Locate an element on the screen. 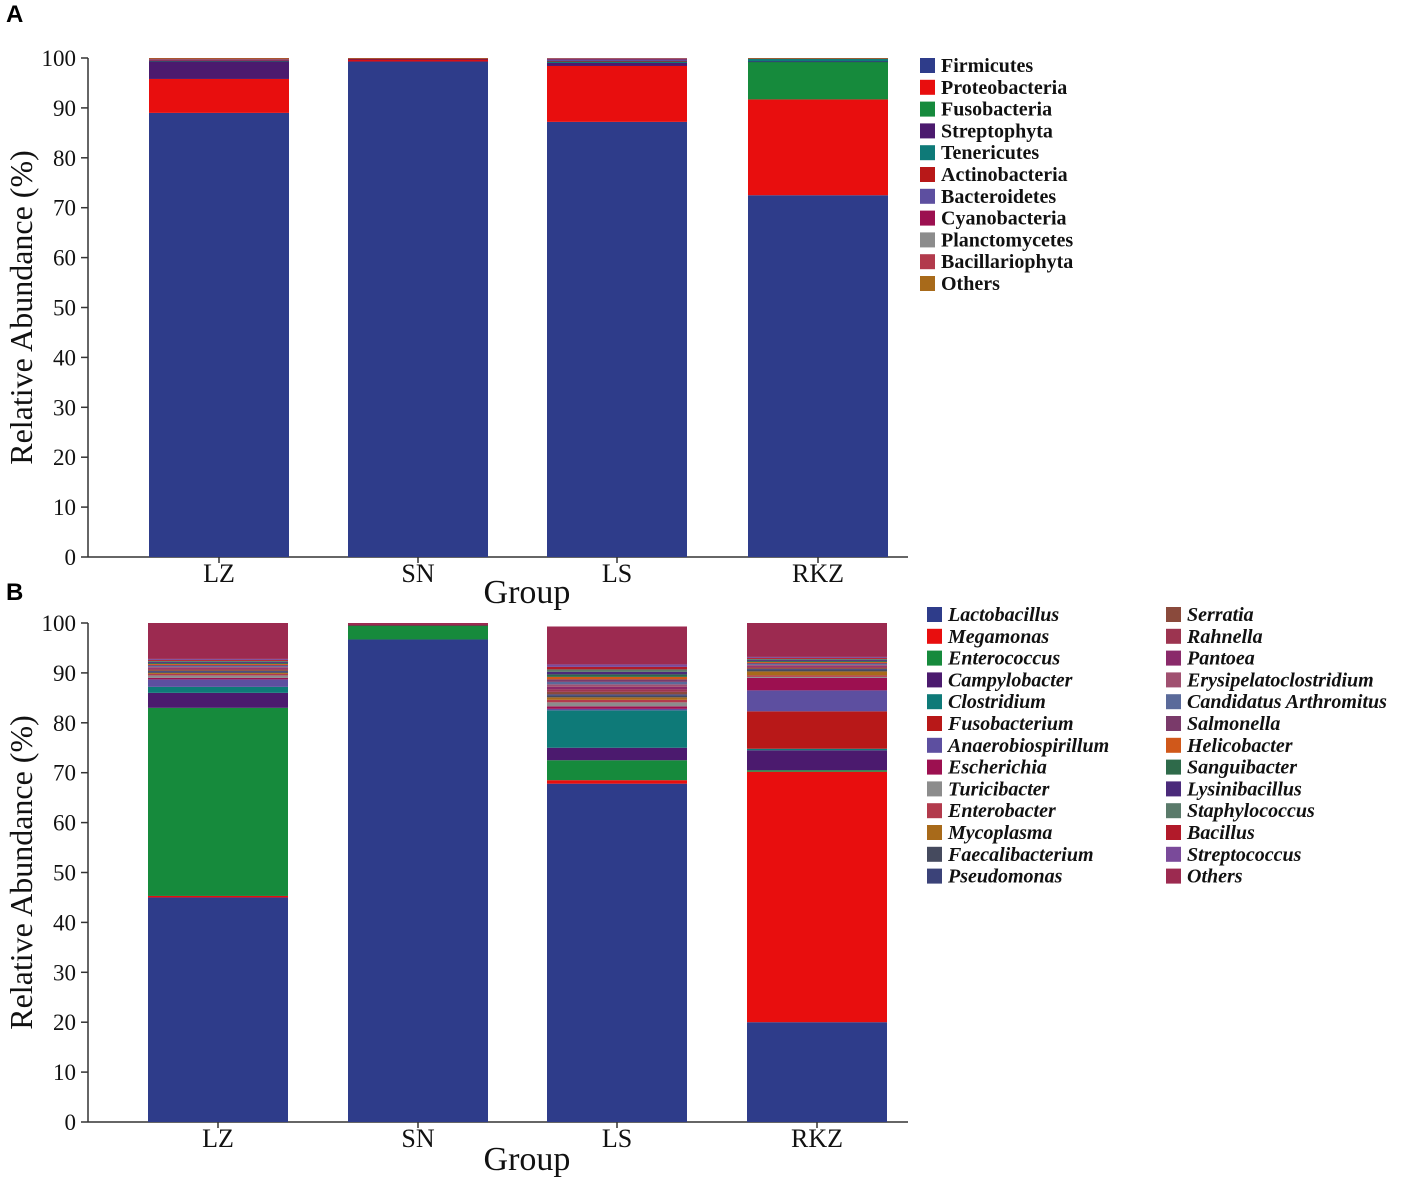  bar-segment-lz-erysipelatoclostridium is located at coordinates (218, 667).